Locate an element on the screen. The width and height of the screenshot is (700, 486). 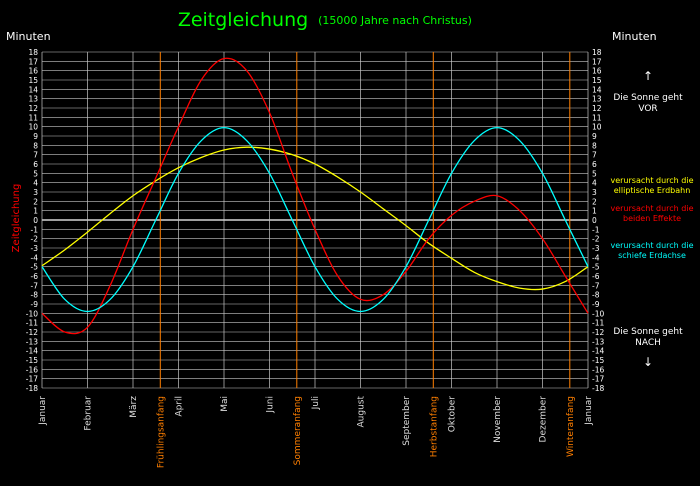
y-tick-label-left: 4 is located at coordinates (35, 183).